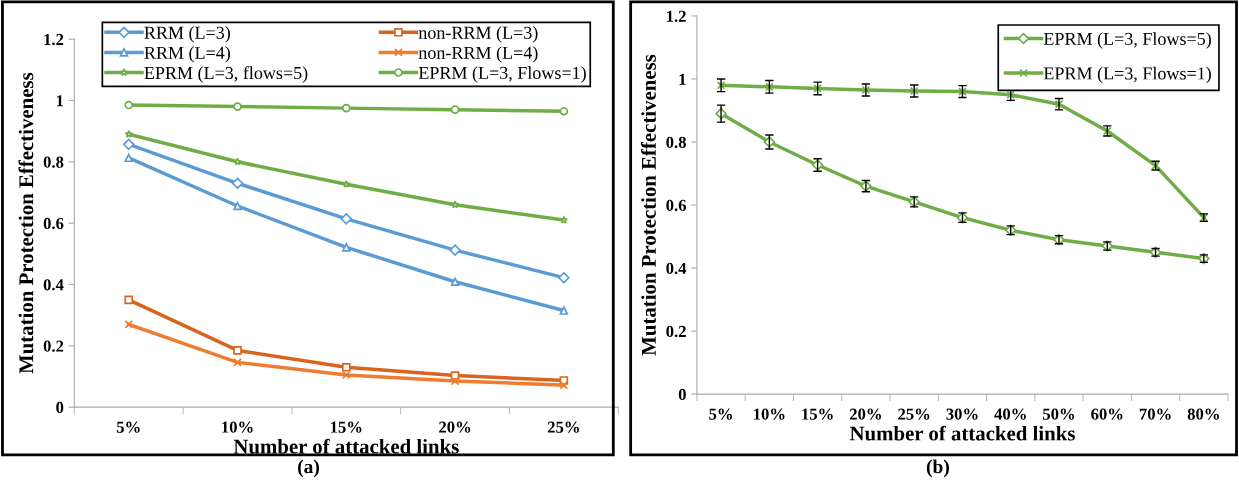 Image resolution: width=1239 pixels, height=483 pixels. I want to click on legend-label: non-RRM (L=3), so click(478, 34).